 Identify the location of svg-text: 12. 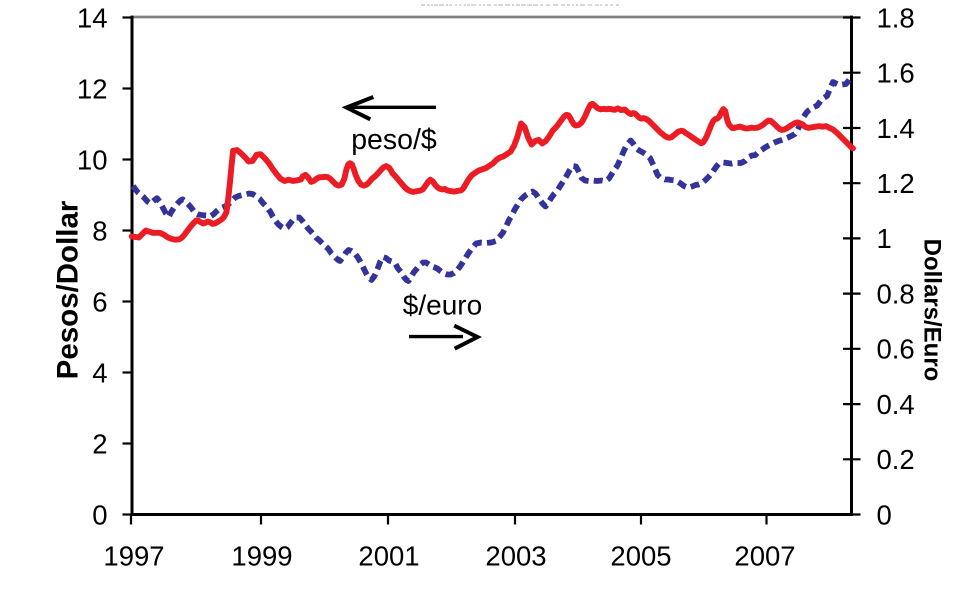
(92, 88).